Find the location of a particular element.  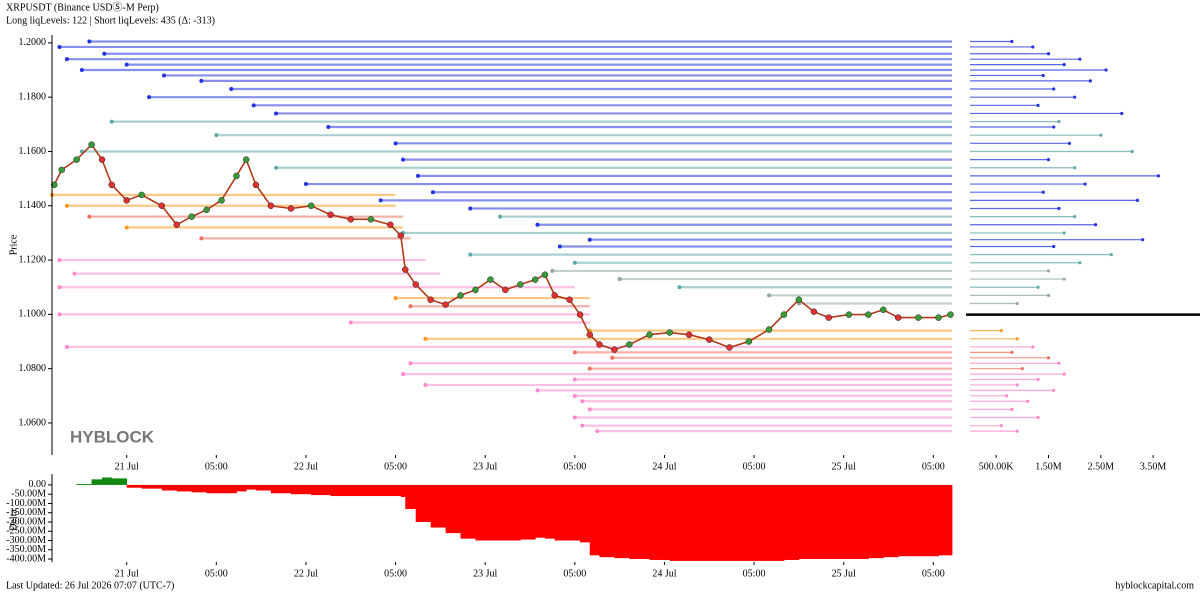

y-tick-label: 1.2000 is located at coordinates (33, 42).